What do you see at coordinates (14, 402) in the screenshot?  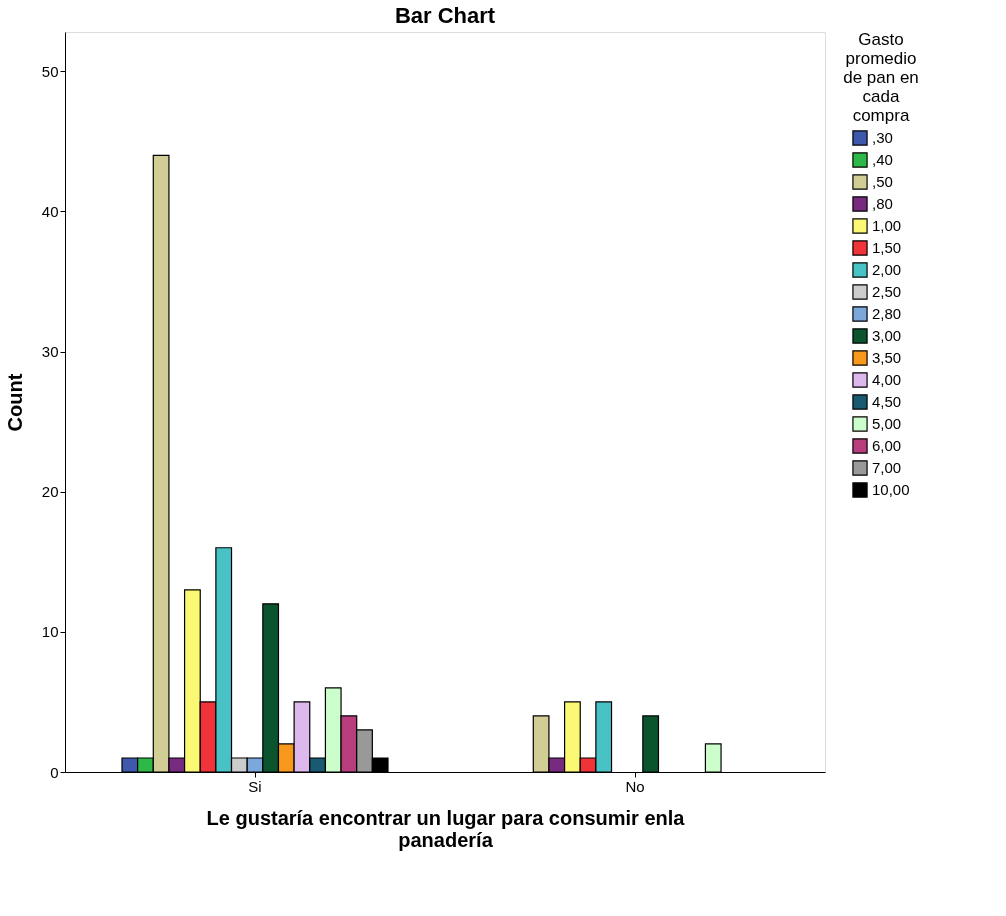 I see `y-axis-title: Count` at bounding box center [14, 402].